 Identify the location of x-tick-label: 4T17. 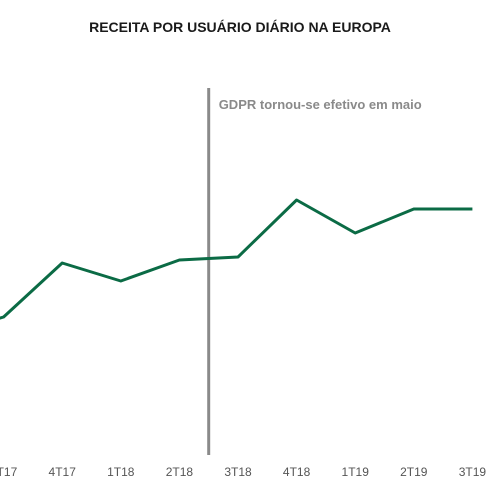
(63, 472).